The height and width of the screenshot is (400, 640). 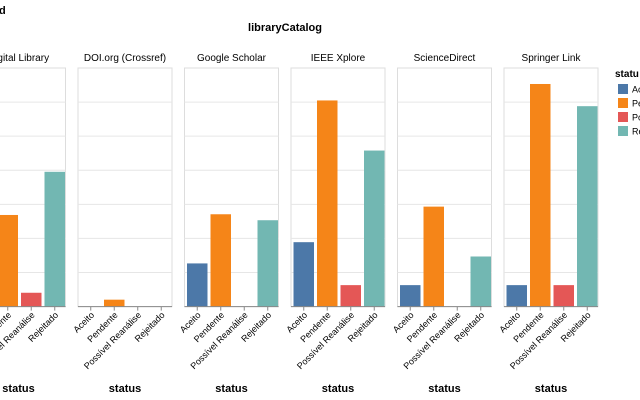 What do you see at coordinates (338, 58) in the screenshot?
I see `facet-title: IEEE Xplore` at bounding box center [338, 58].